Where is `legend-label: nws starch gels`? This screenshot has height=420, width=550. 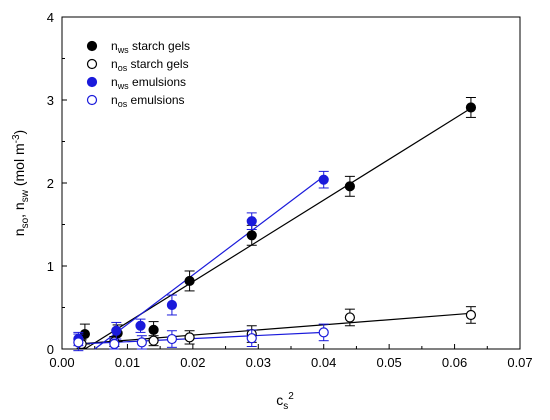 legend-label: nws starch gels is located at coordinates (150, 47).